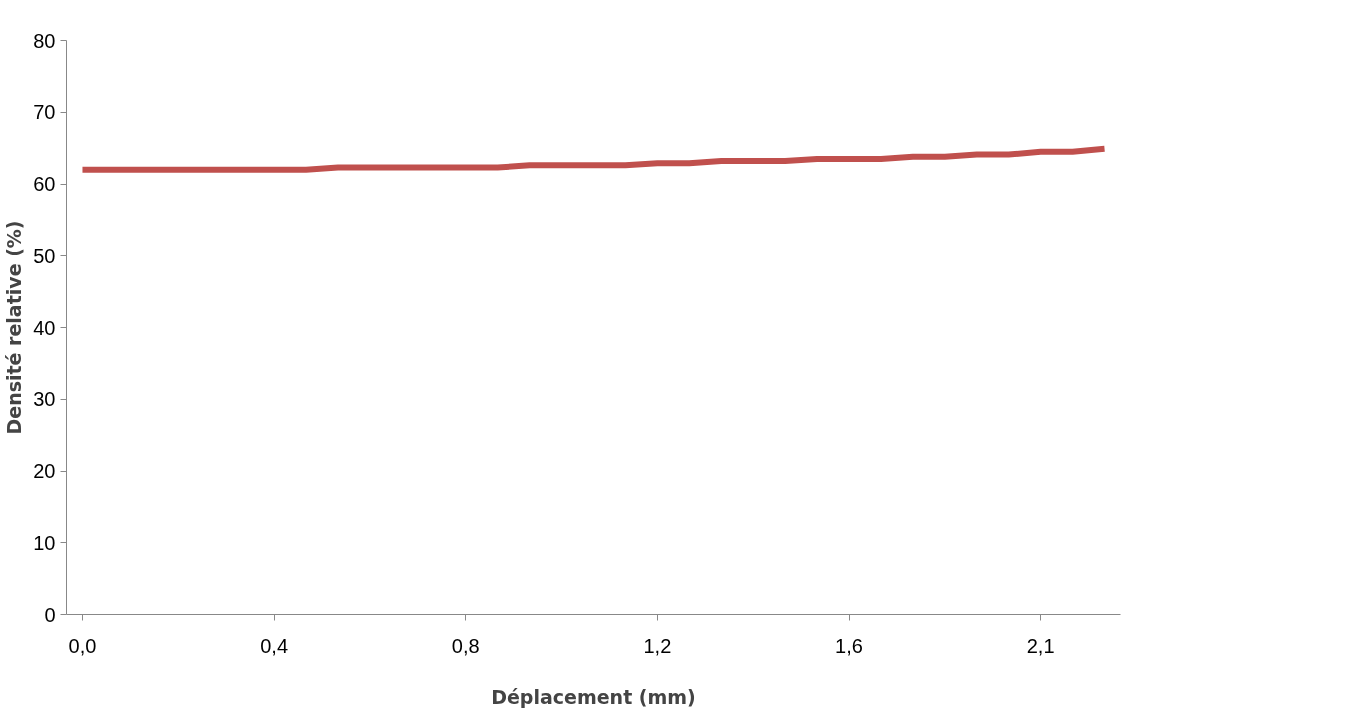 The image size is (1348, 717). Describe the element at coordinates (44, 40) in the screenshot. I see `y-tick-label: 80` at that location.